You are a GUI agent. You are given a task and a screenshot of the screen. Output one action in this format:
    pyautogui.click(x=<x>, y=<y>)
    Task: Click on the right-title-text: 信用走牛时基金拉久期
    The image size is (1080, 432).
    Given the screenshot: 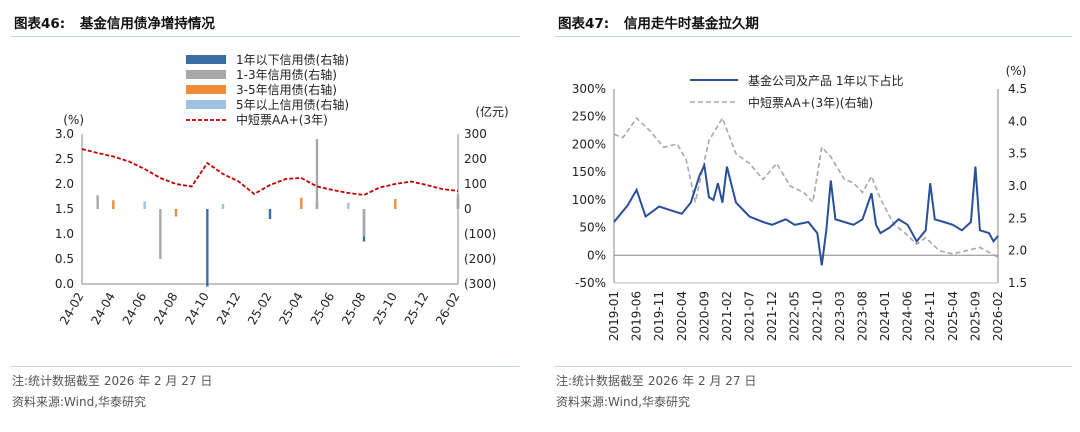 What is the action you would take?
    pyautogui.click(x=691, y=24)
    